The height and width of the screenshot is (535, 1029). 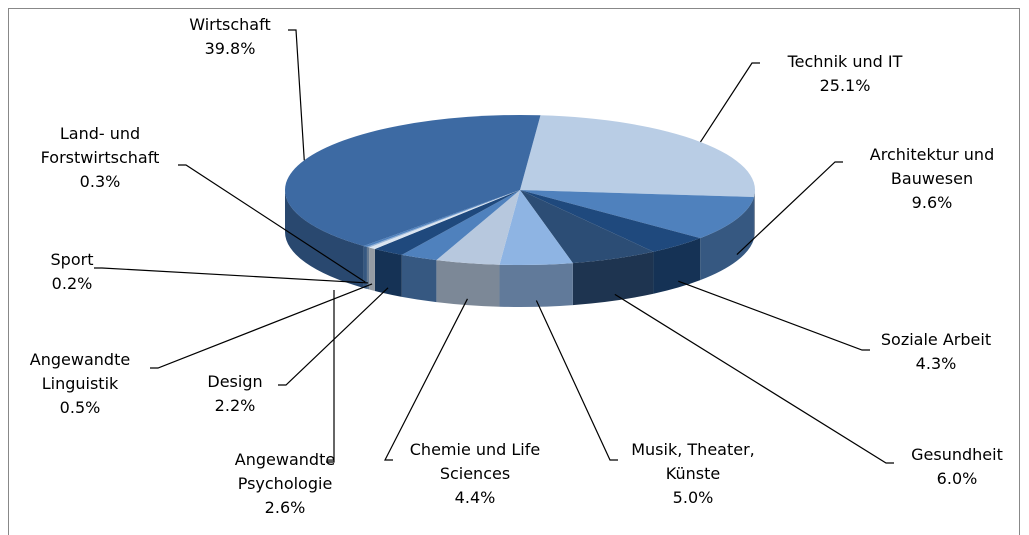 What do you see at coordinates (475, 461) in the screenshot?
I see `category-label: Chemie und Life Sciences` at bounding box center [475, 461].